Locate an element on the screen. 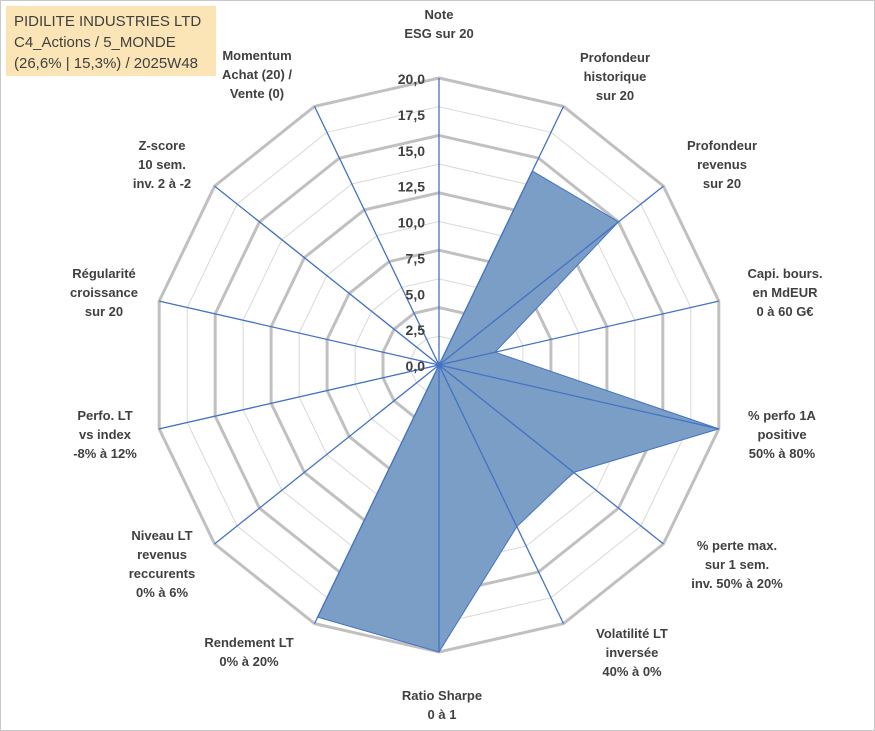 The height and width of the screenshot is (731, 875). axis-label-line: Perfo. LT is located at coordinates (104, 415).